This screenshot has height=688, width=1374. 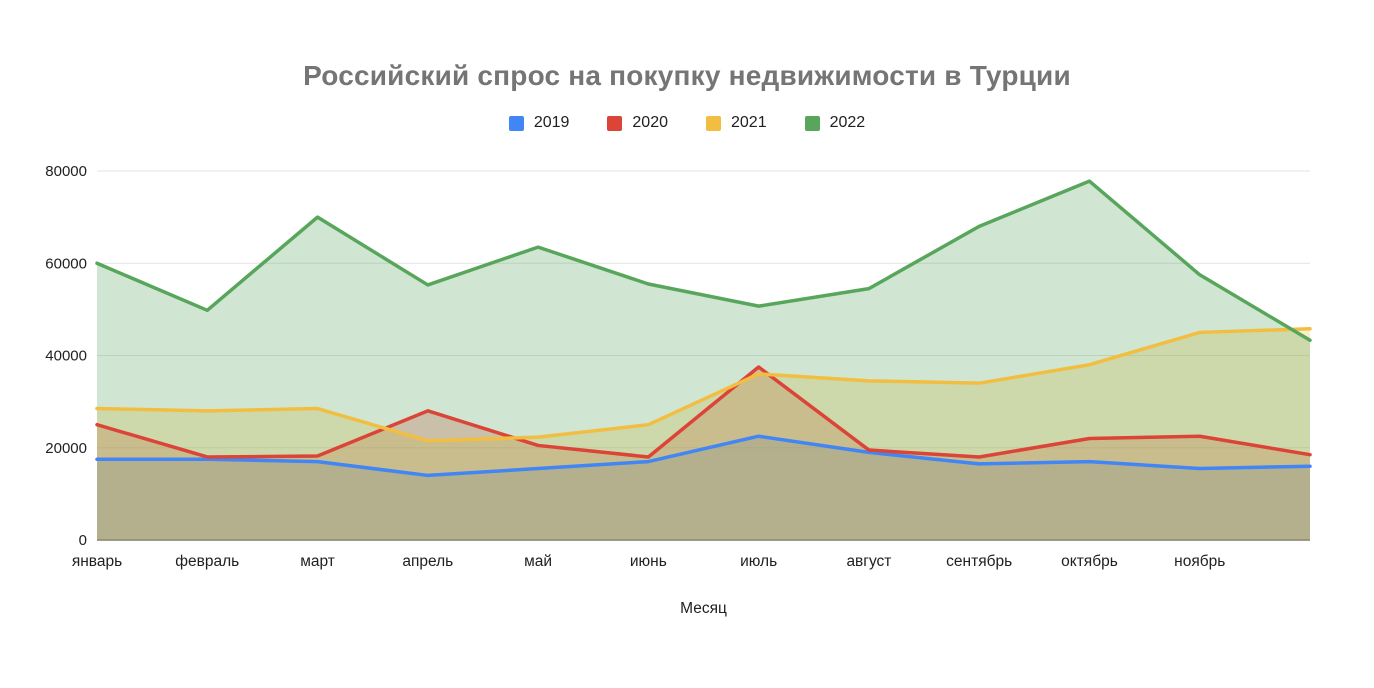 What do you see at coordinates (551, 122) in the screenshot?
I see `legend-label-2019: 2019` at bounding box center [551, 122].